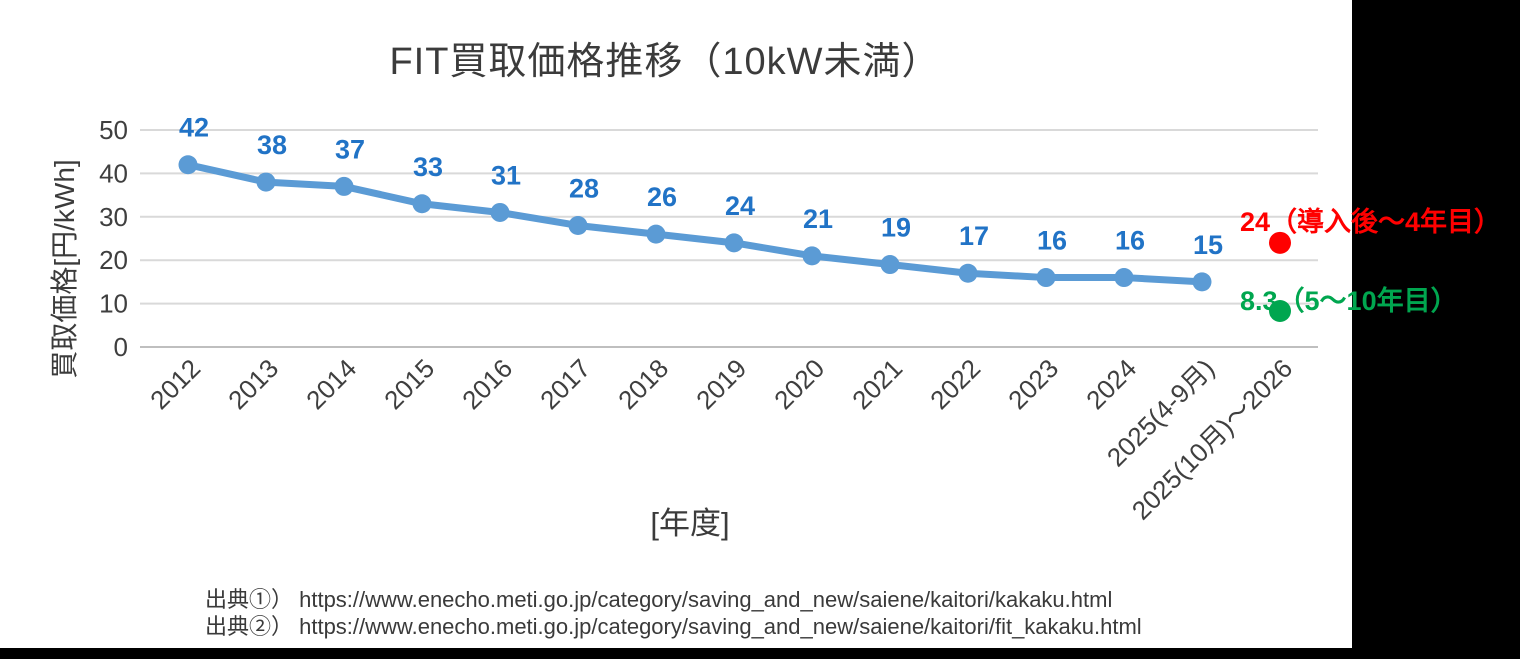 The width and height of the screenshot is (1520, 659). Describe the element at coordinates (487, 384) in the screenshot. I see `x-tick-label: 2016` at that location.